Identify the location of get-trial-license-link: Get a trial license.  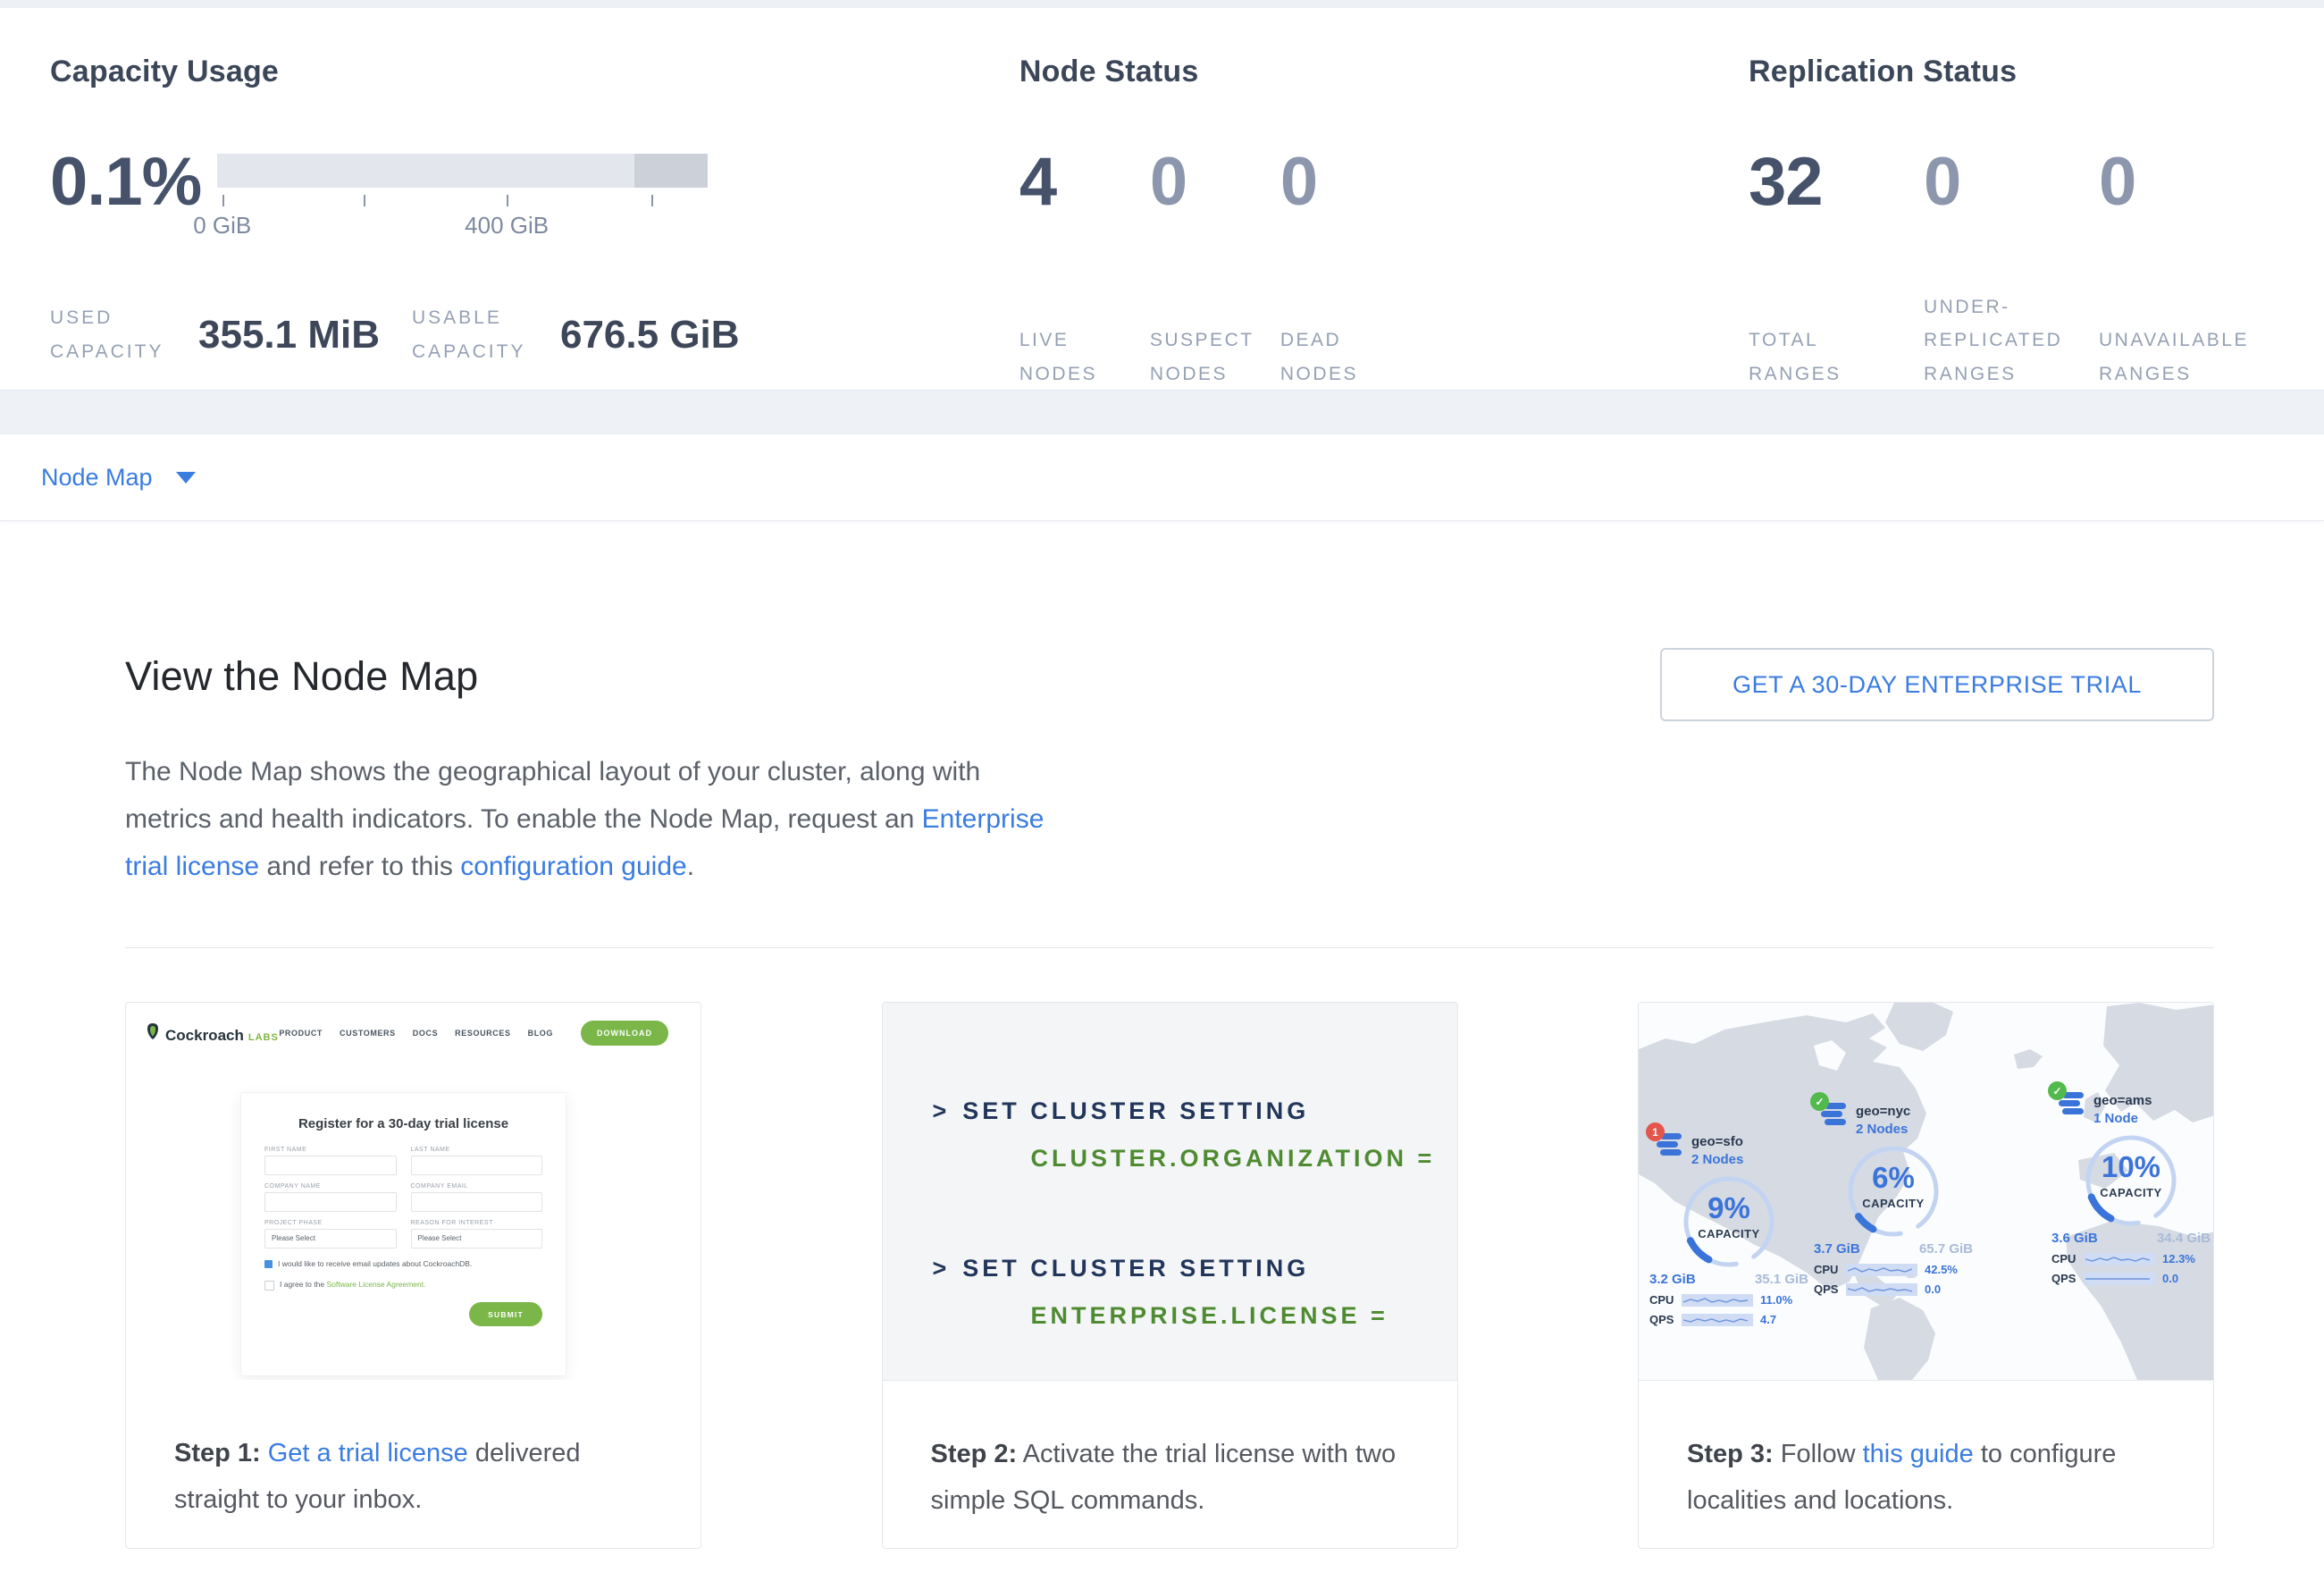
(367, 1453).